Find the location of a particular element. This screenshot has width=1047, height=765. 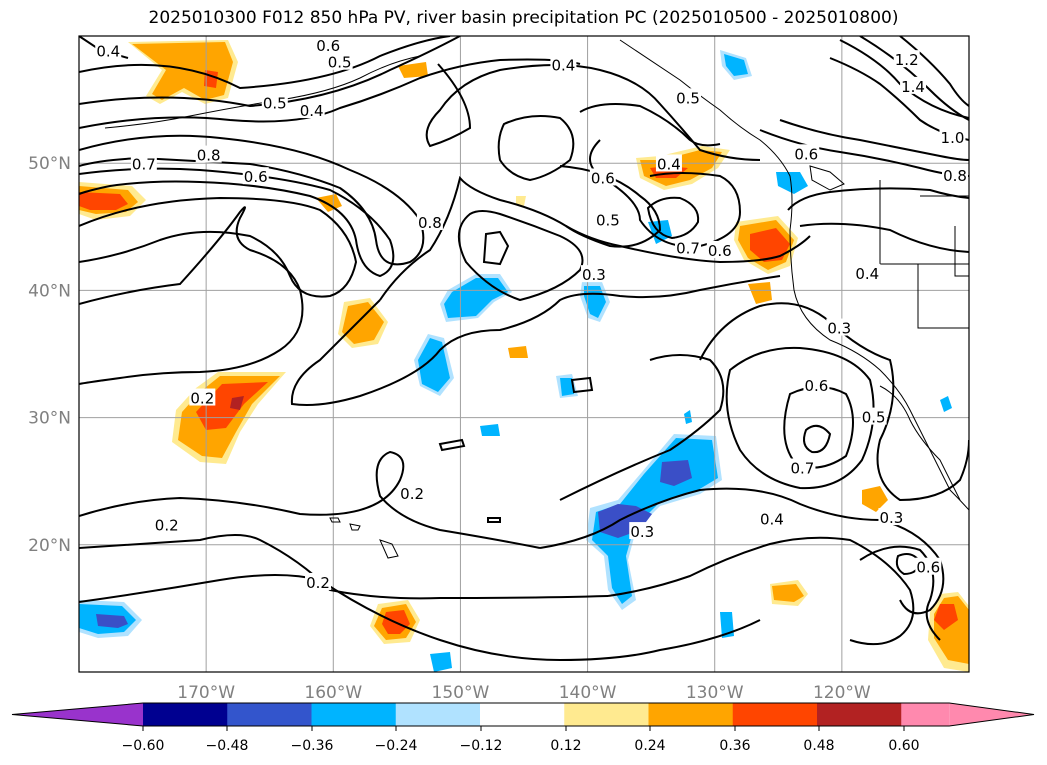

lon-tick-label: 130°W is located at coordinates (715, 693).